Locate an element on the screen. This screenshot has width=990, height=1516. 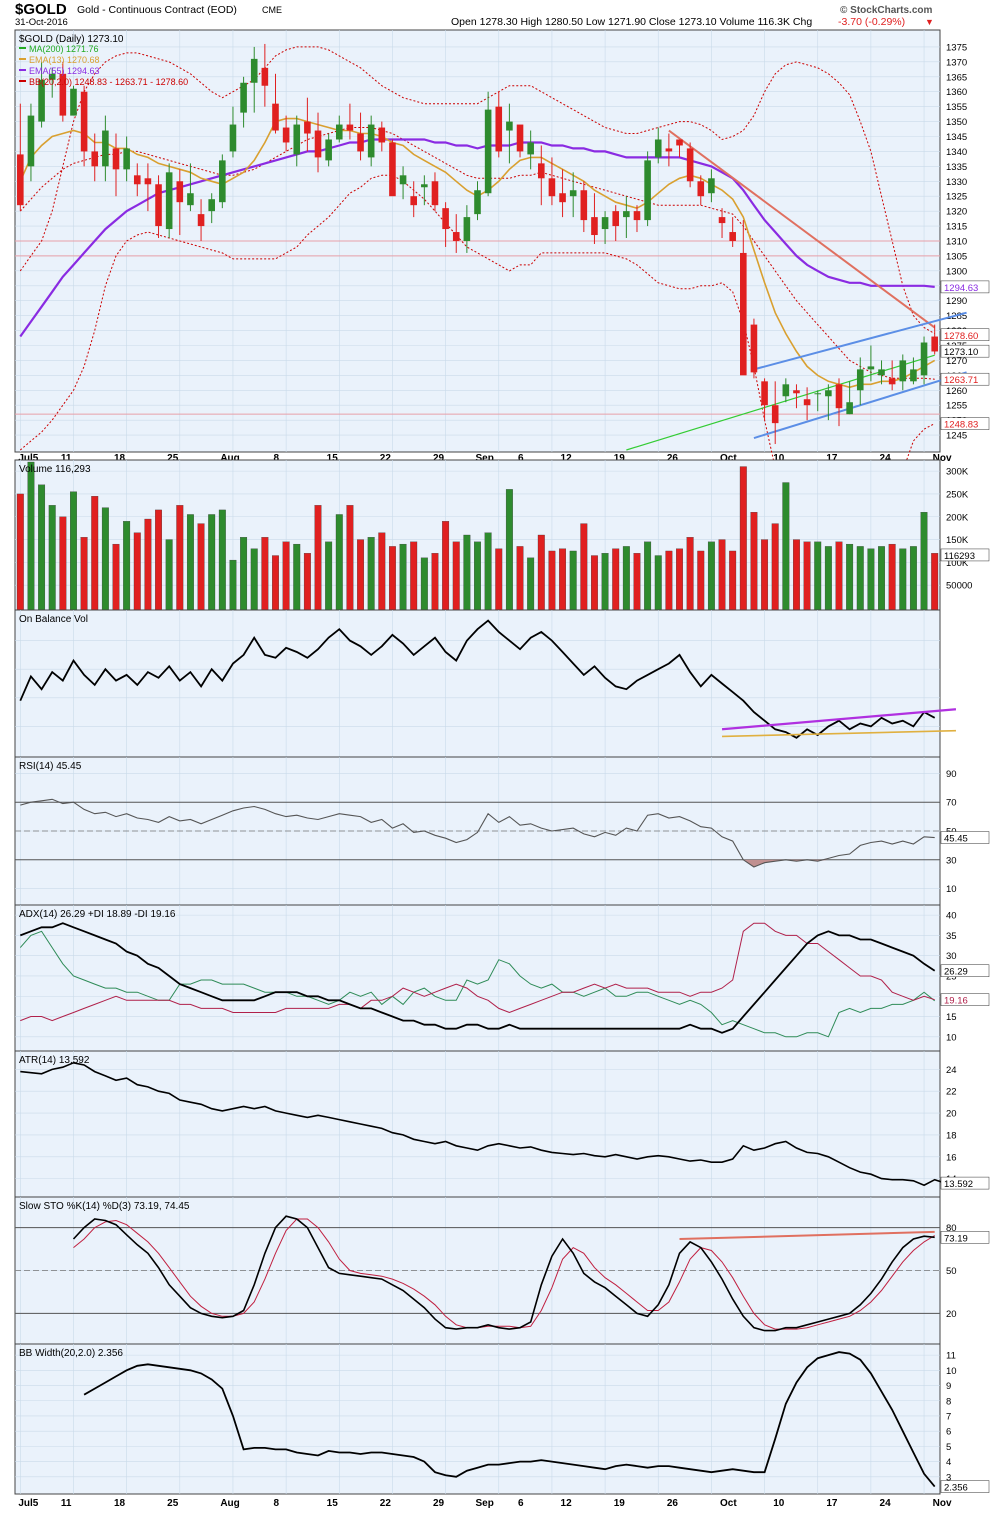
y-tick-label: 1260 is located at coordinates (956, 391).